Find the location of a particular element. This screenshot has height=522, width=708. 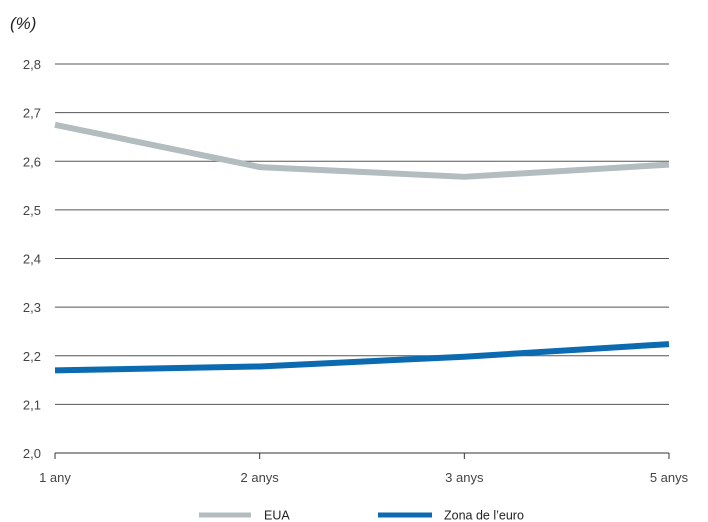

y-tick-label: 2,2 is located at coordinates (32, 356).